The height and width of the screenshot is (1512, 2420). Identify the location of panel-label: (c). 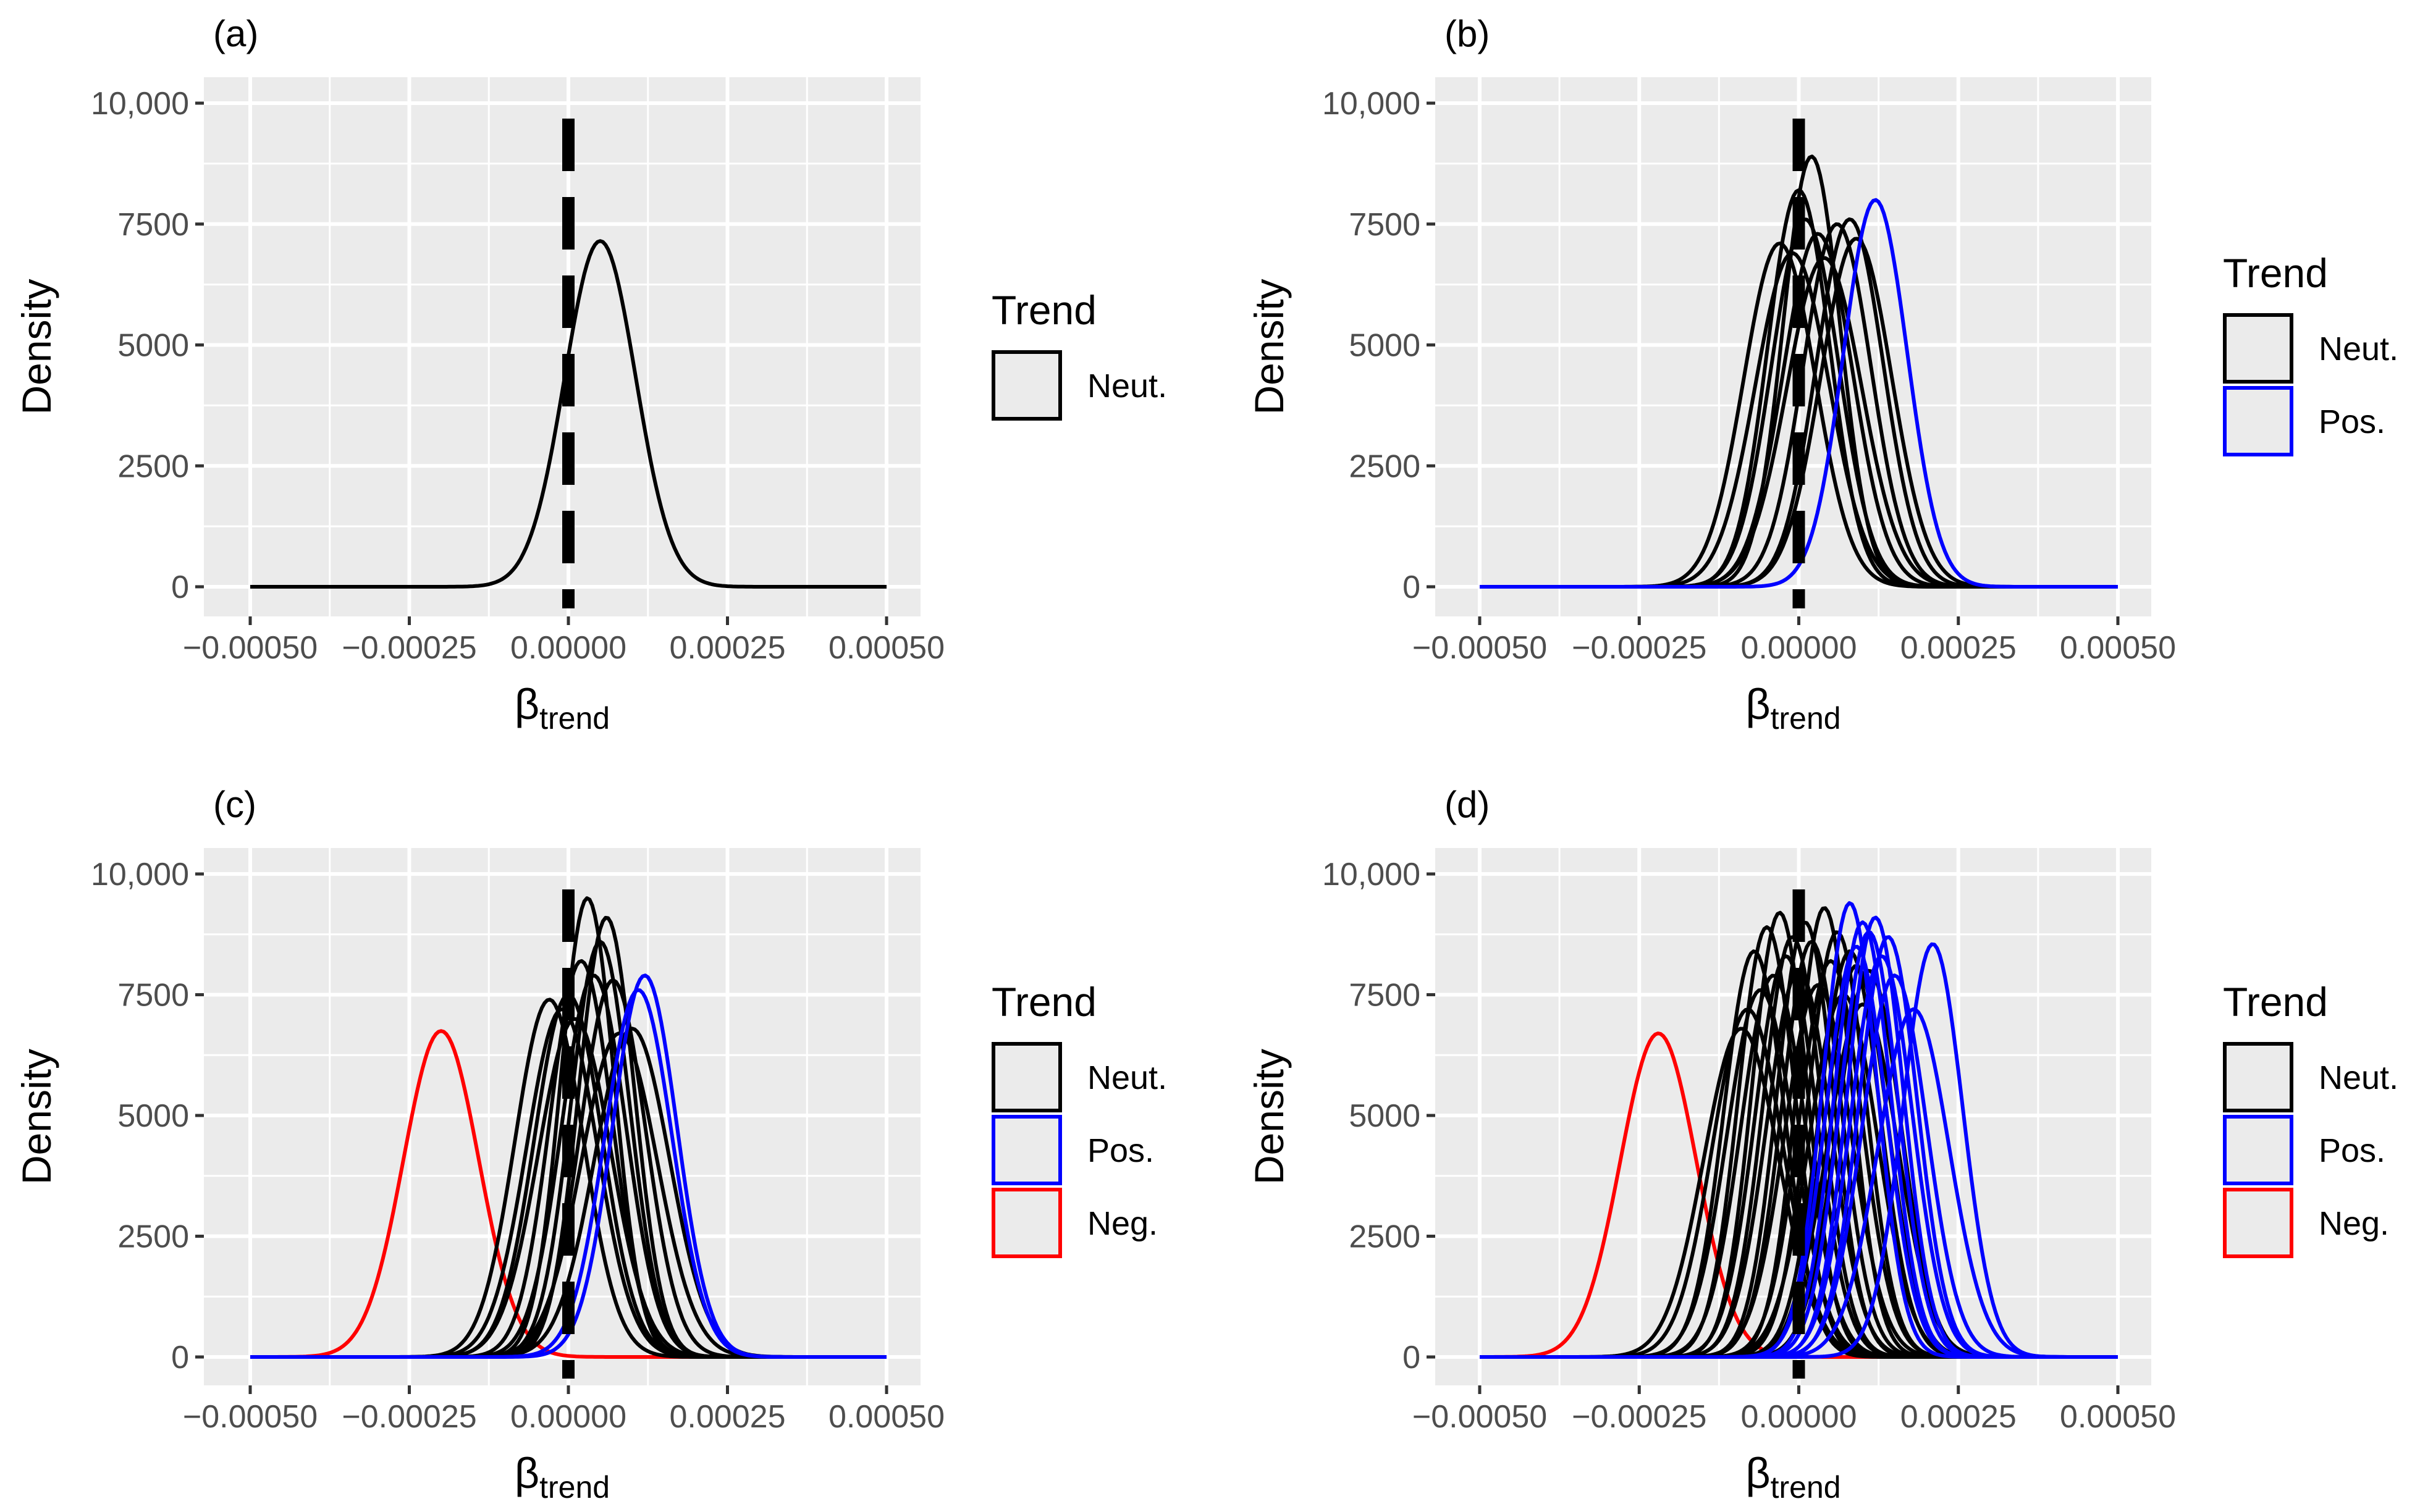
(234, 805).